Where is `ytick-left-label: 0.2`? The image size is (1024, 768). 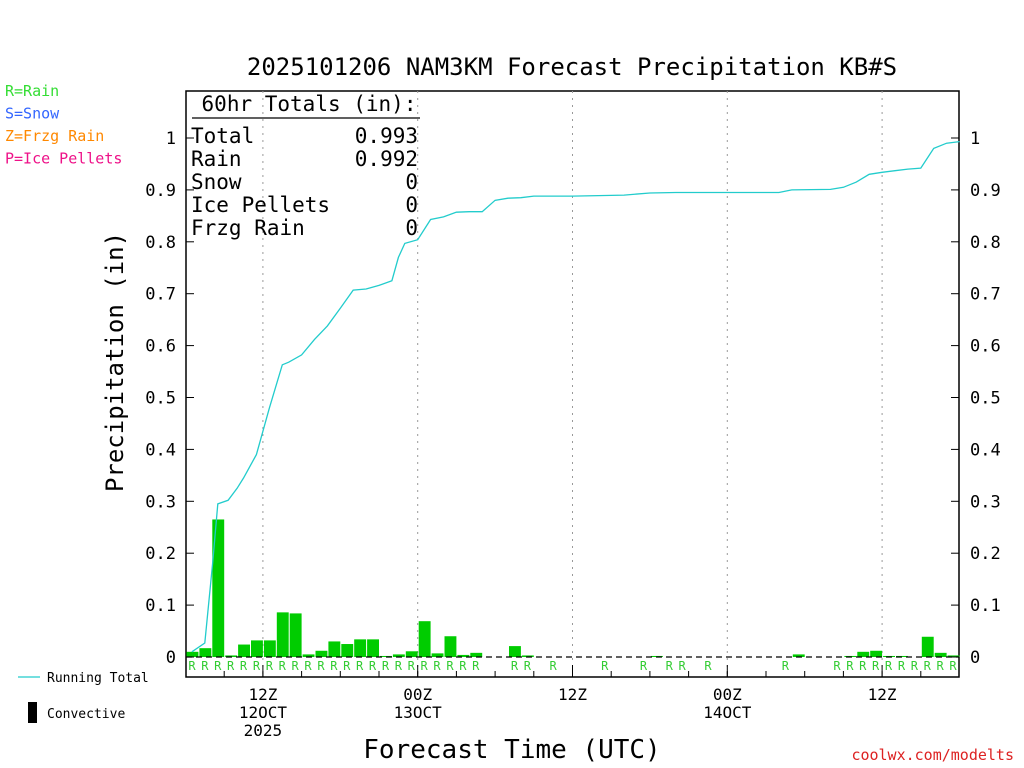
ytick-left-label: 0.2 is located at coordinates (160, 554).